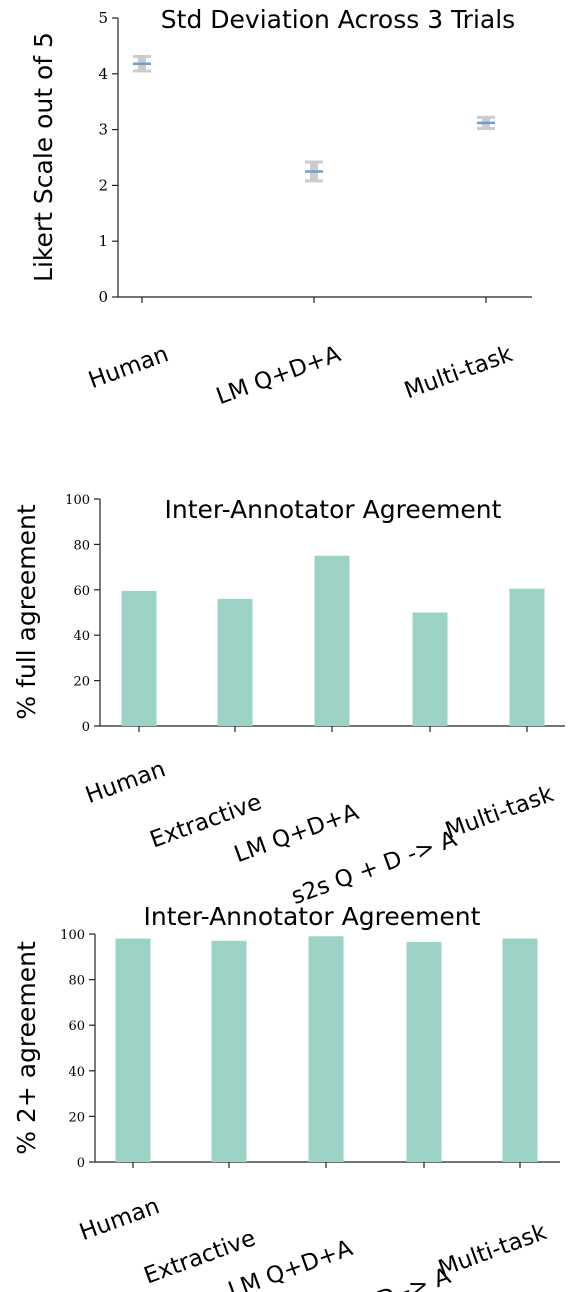  Describe the element at coordinates (103, 185) in the screenshot. I see `chart1-ytick-label: 2` at that location.